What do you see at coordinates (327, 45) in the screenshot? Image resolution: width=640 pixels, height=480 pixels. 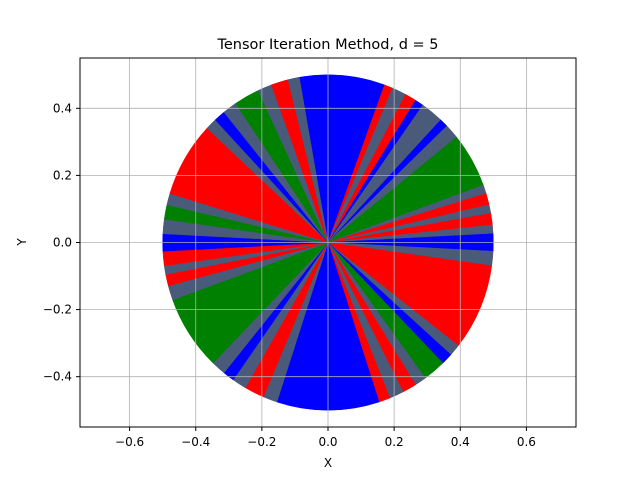 I see `chart-title: Tensor Iteration Method, d = 5` at bounding box center [327, 45].